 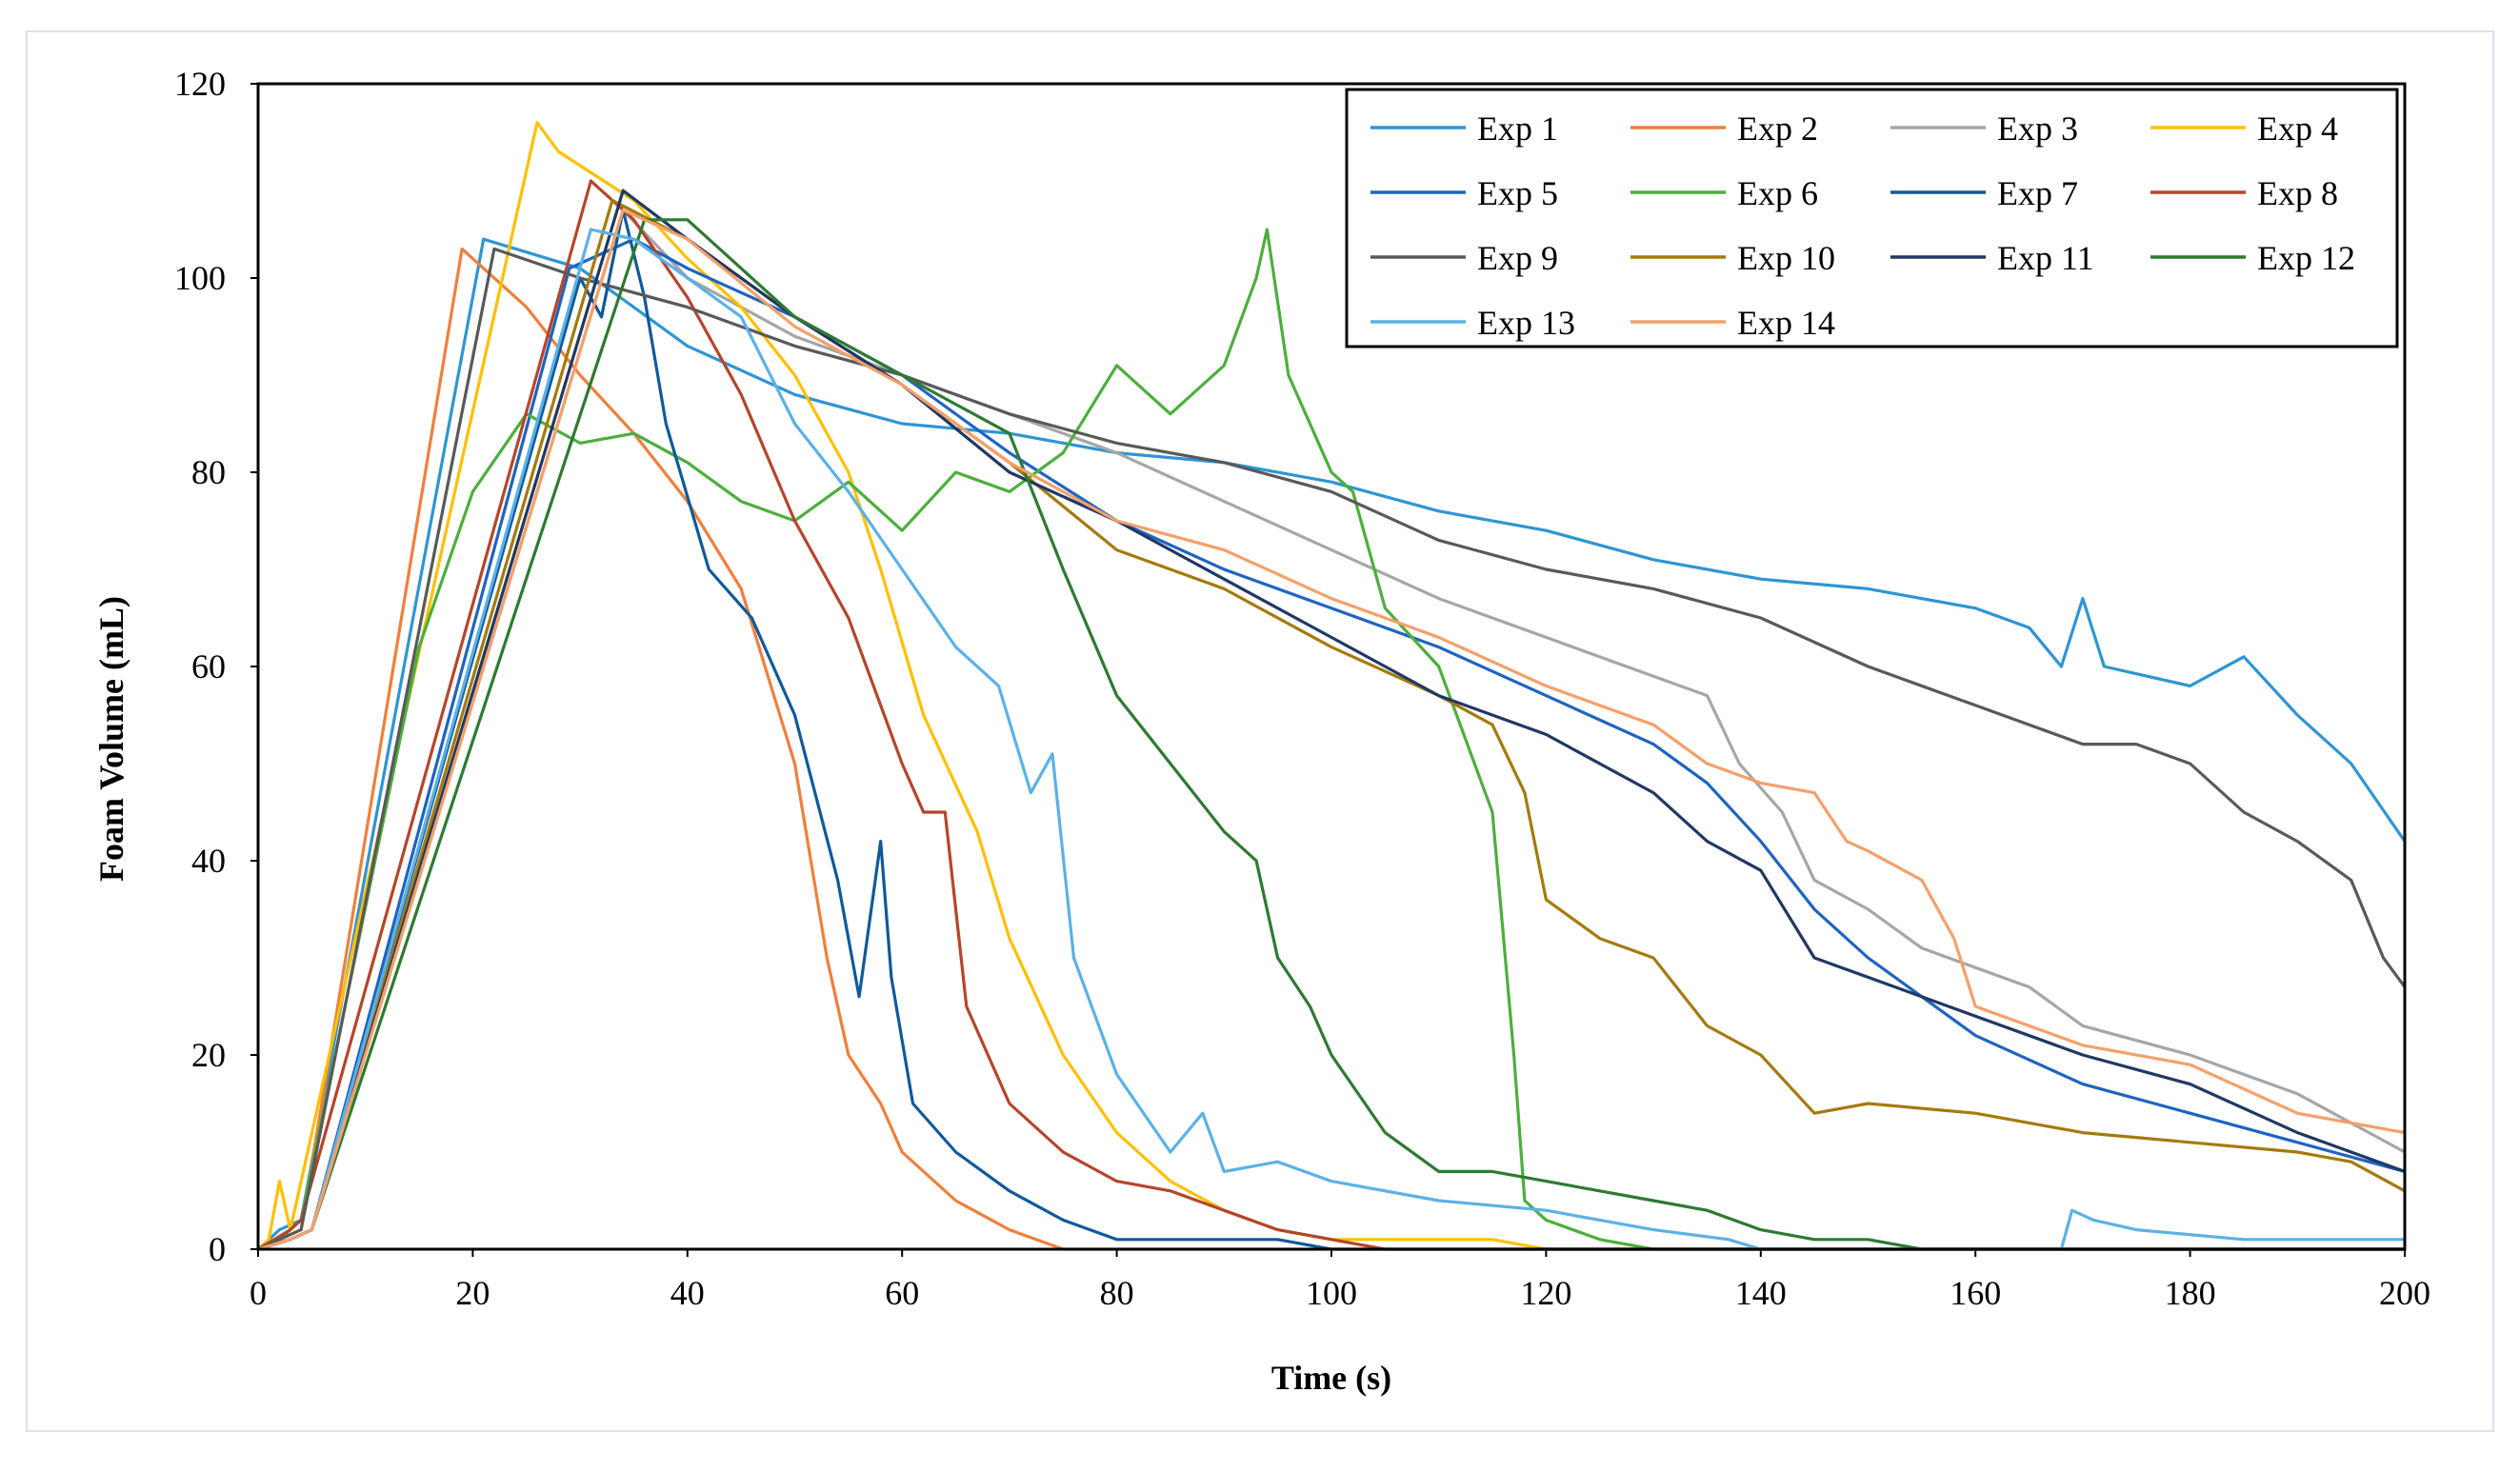 I want to click on x-tick-label: 40, so click(x=687, y=1293).